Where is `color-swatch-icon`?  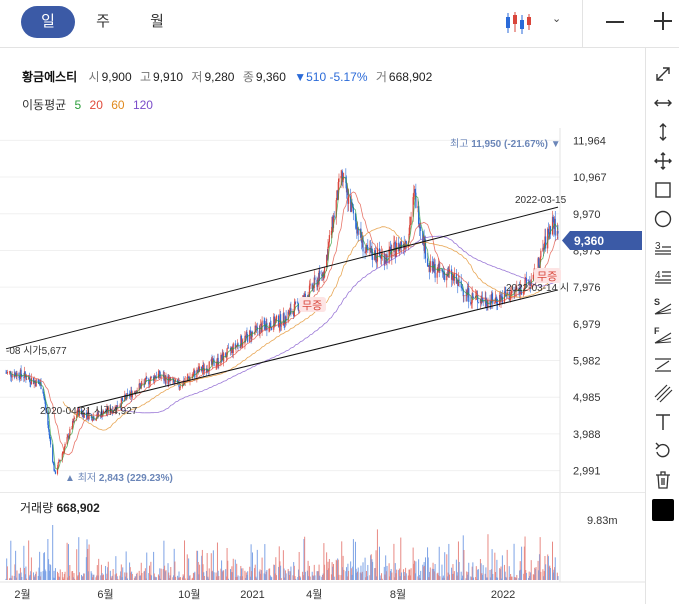
color-swatch-icon is located at coordinates (663, 510).